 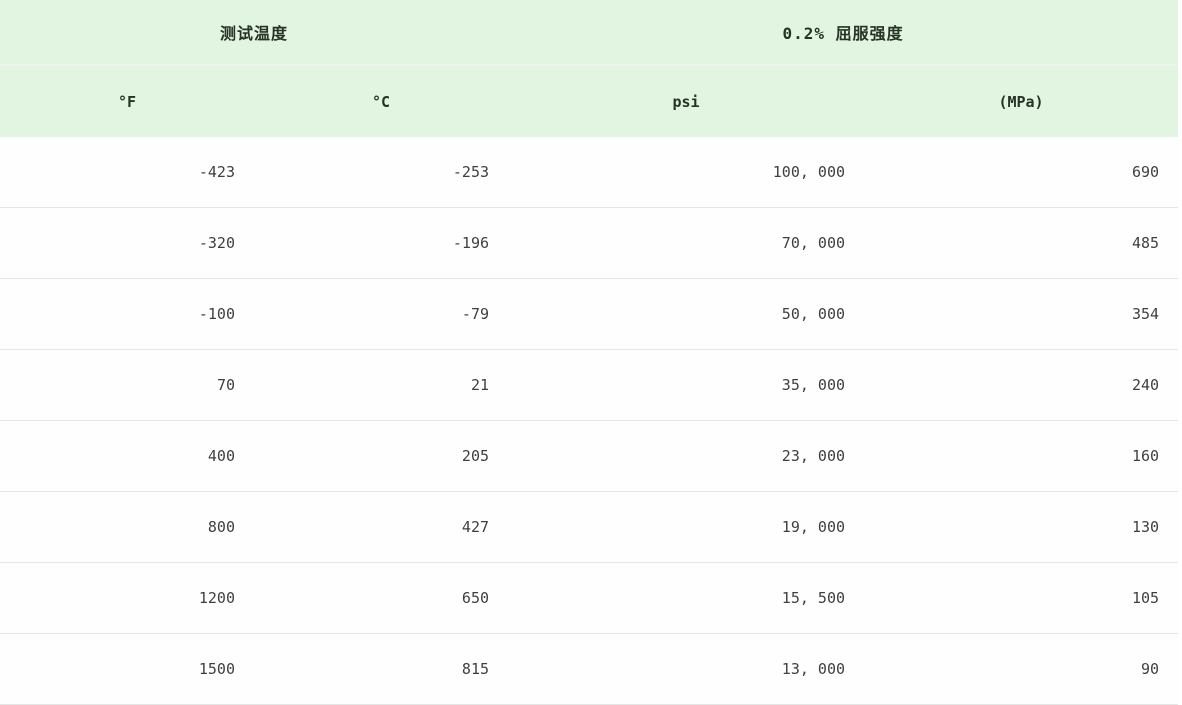 What do you see at coordinates (686, 172) in the screenshot?
I see `cell-psi: 100, 000` at bounding box center [686, 172].